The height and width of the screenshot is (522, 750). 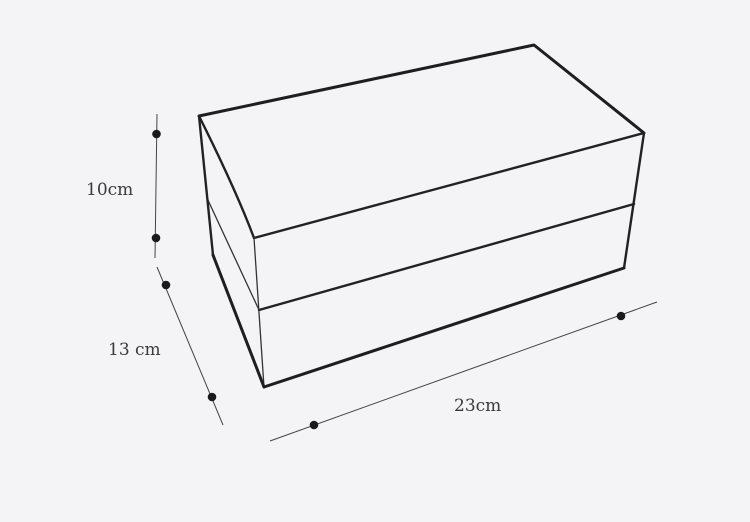 I want to click on top-left-edge, so click(x=226, y=177).